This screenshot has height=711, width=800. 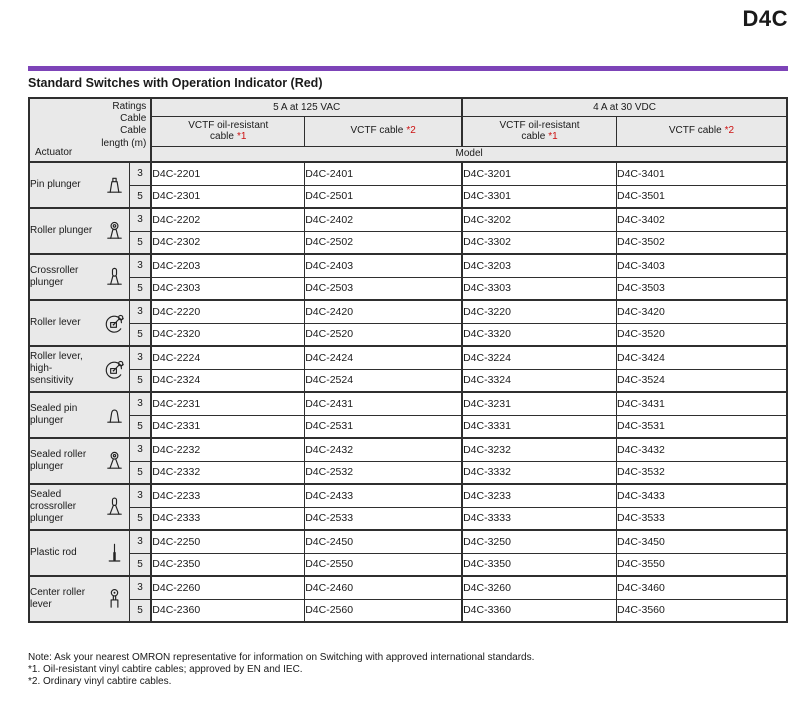 I want to click on model-cell: D4C-2201, so click(x=228, y=173).